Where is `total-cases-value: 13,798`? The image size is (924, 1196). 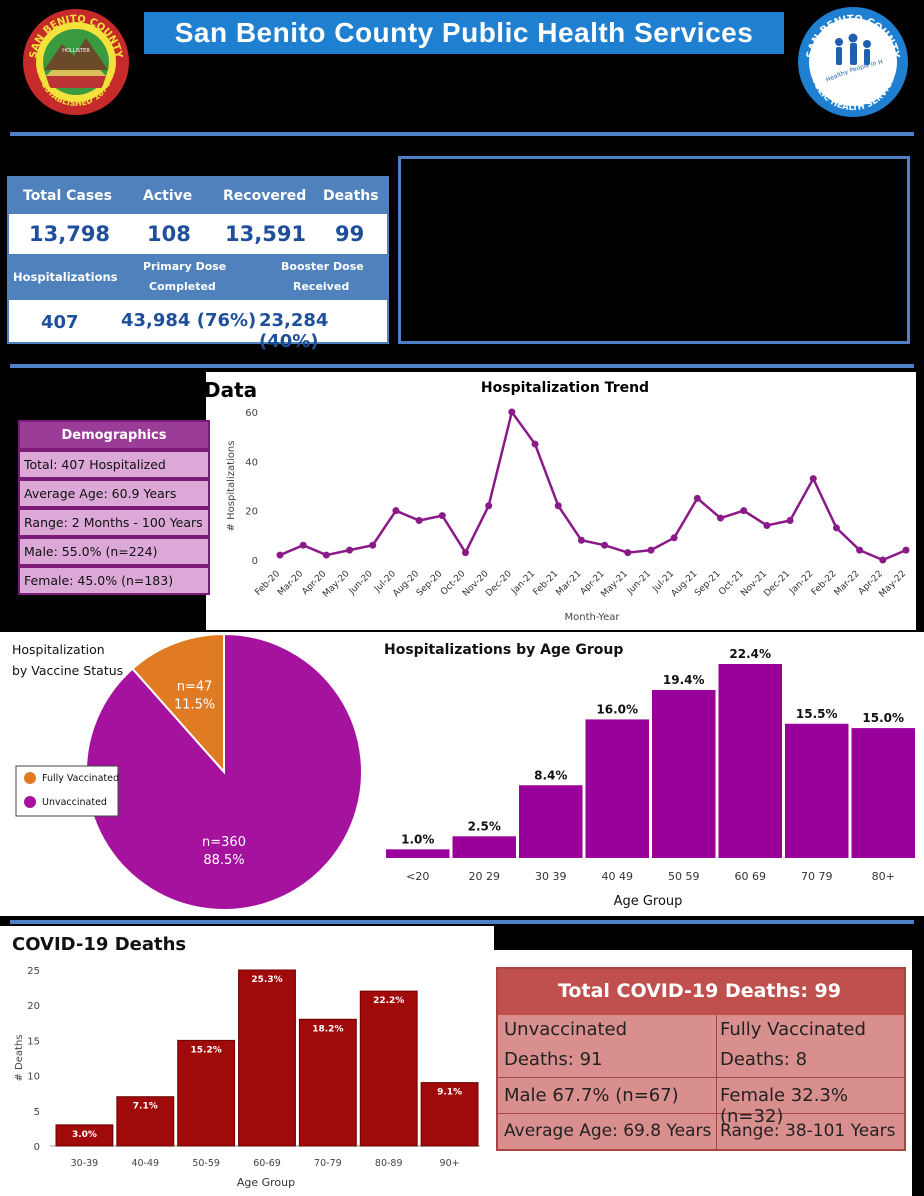 total-cases-value: 13,798 is located at coordinates (70, 234).